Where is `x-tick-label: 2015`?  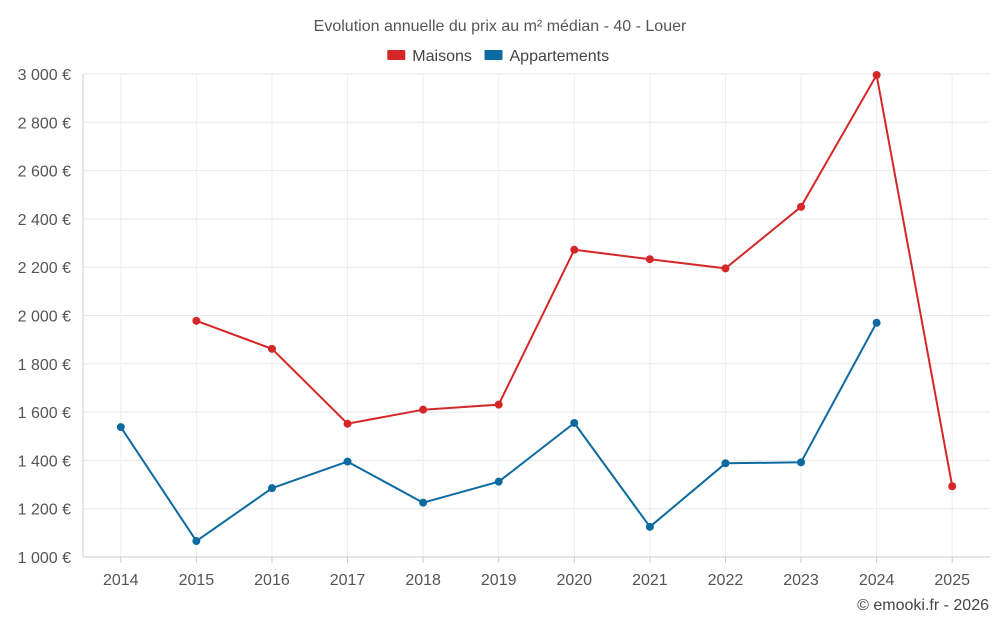 x-tick-label: 2015 is located at coordinates (197, 580).